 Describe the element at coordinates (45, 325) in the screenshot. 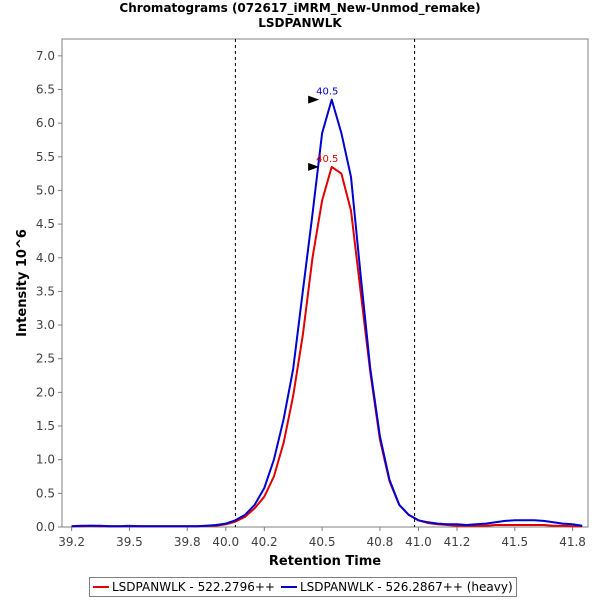

I see `y-tick-label: 3.0` at that location.